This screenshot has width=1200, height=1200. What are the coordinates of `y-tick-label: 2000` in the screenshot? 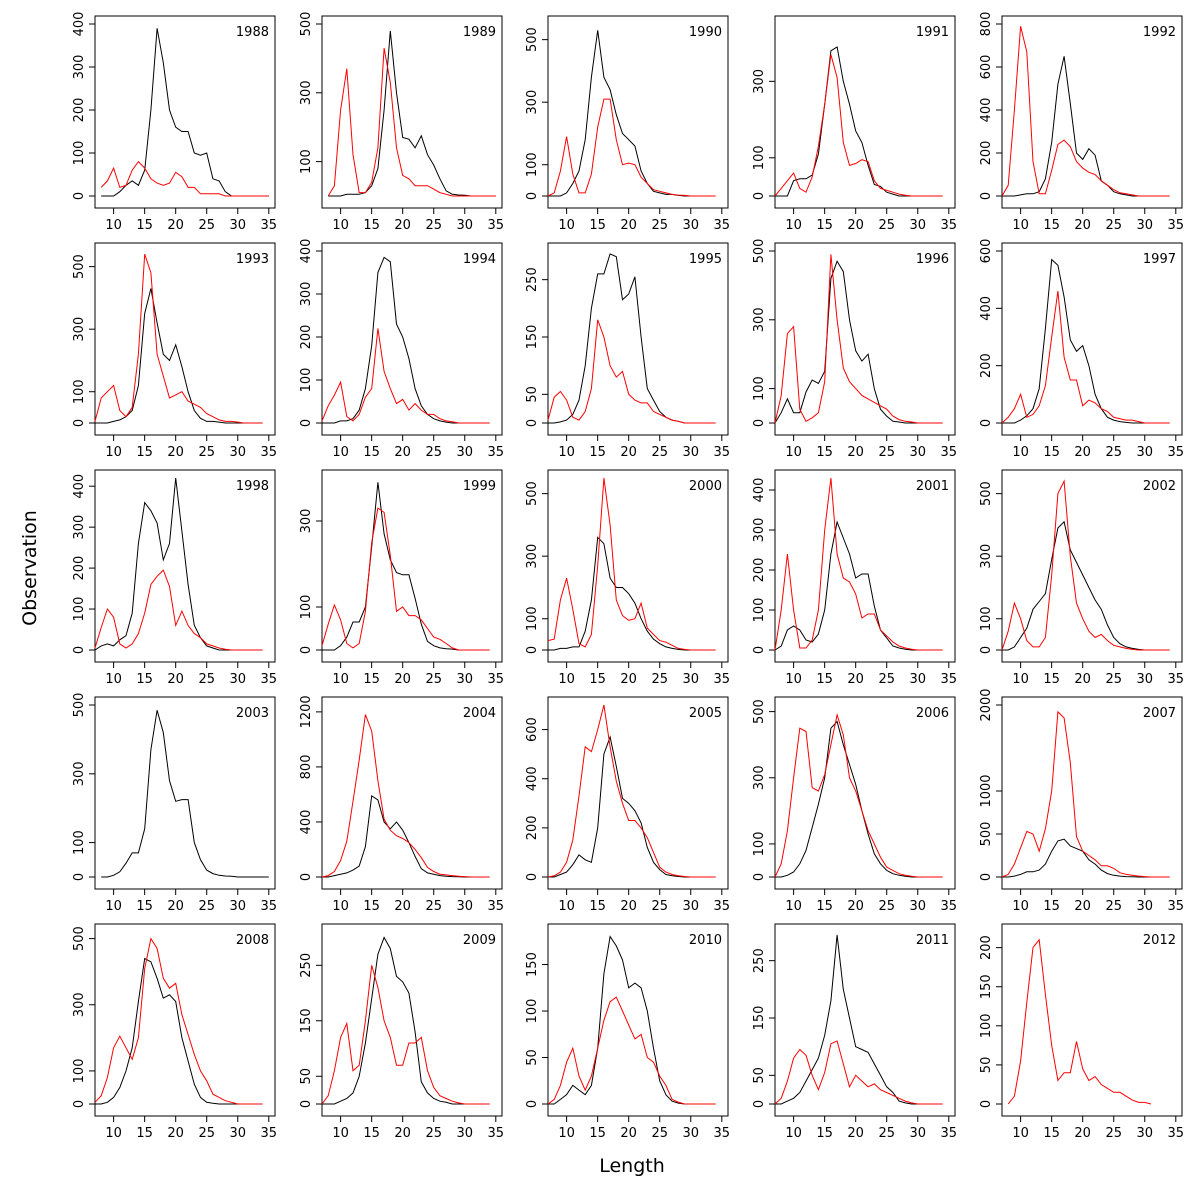 It's located at (986, 704).